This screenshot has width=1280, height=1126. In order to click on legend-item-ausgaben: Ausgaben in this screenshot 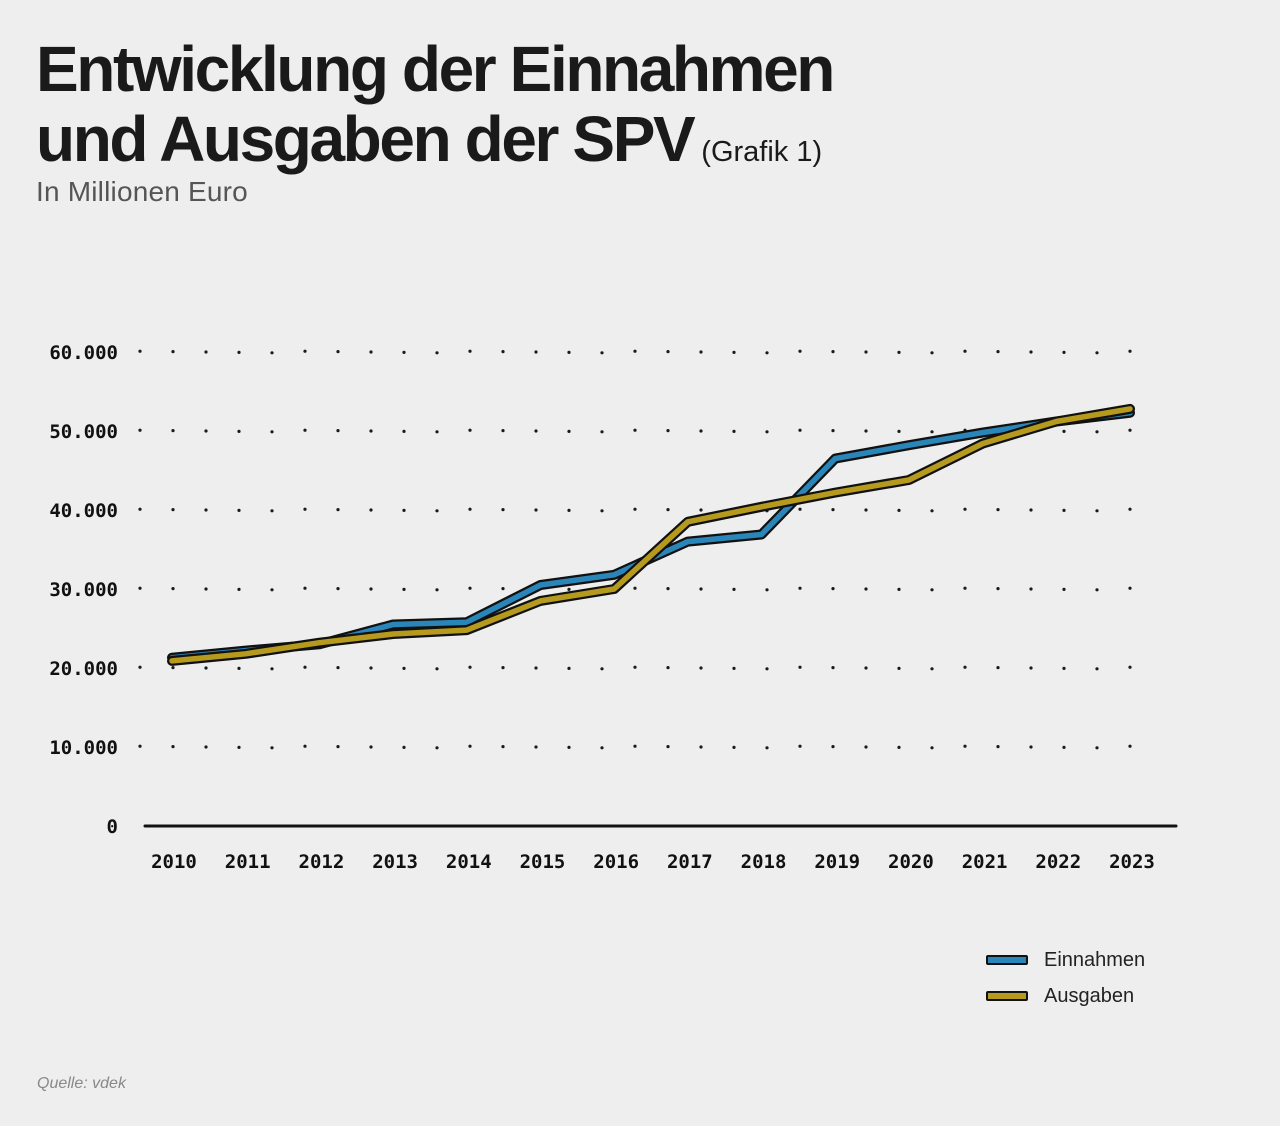, I will do `click(1065, 996)`.